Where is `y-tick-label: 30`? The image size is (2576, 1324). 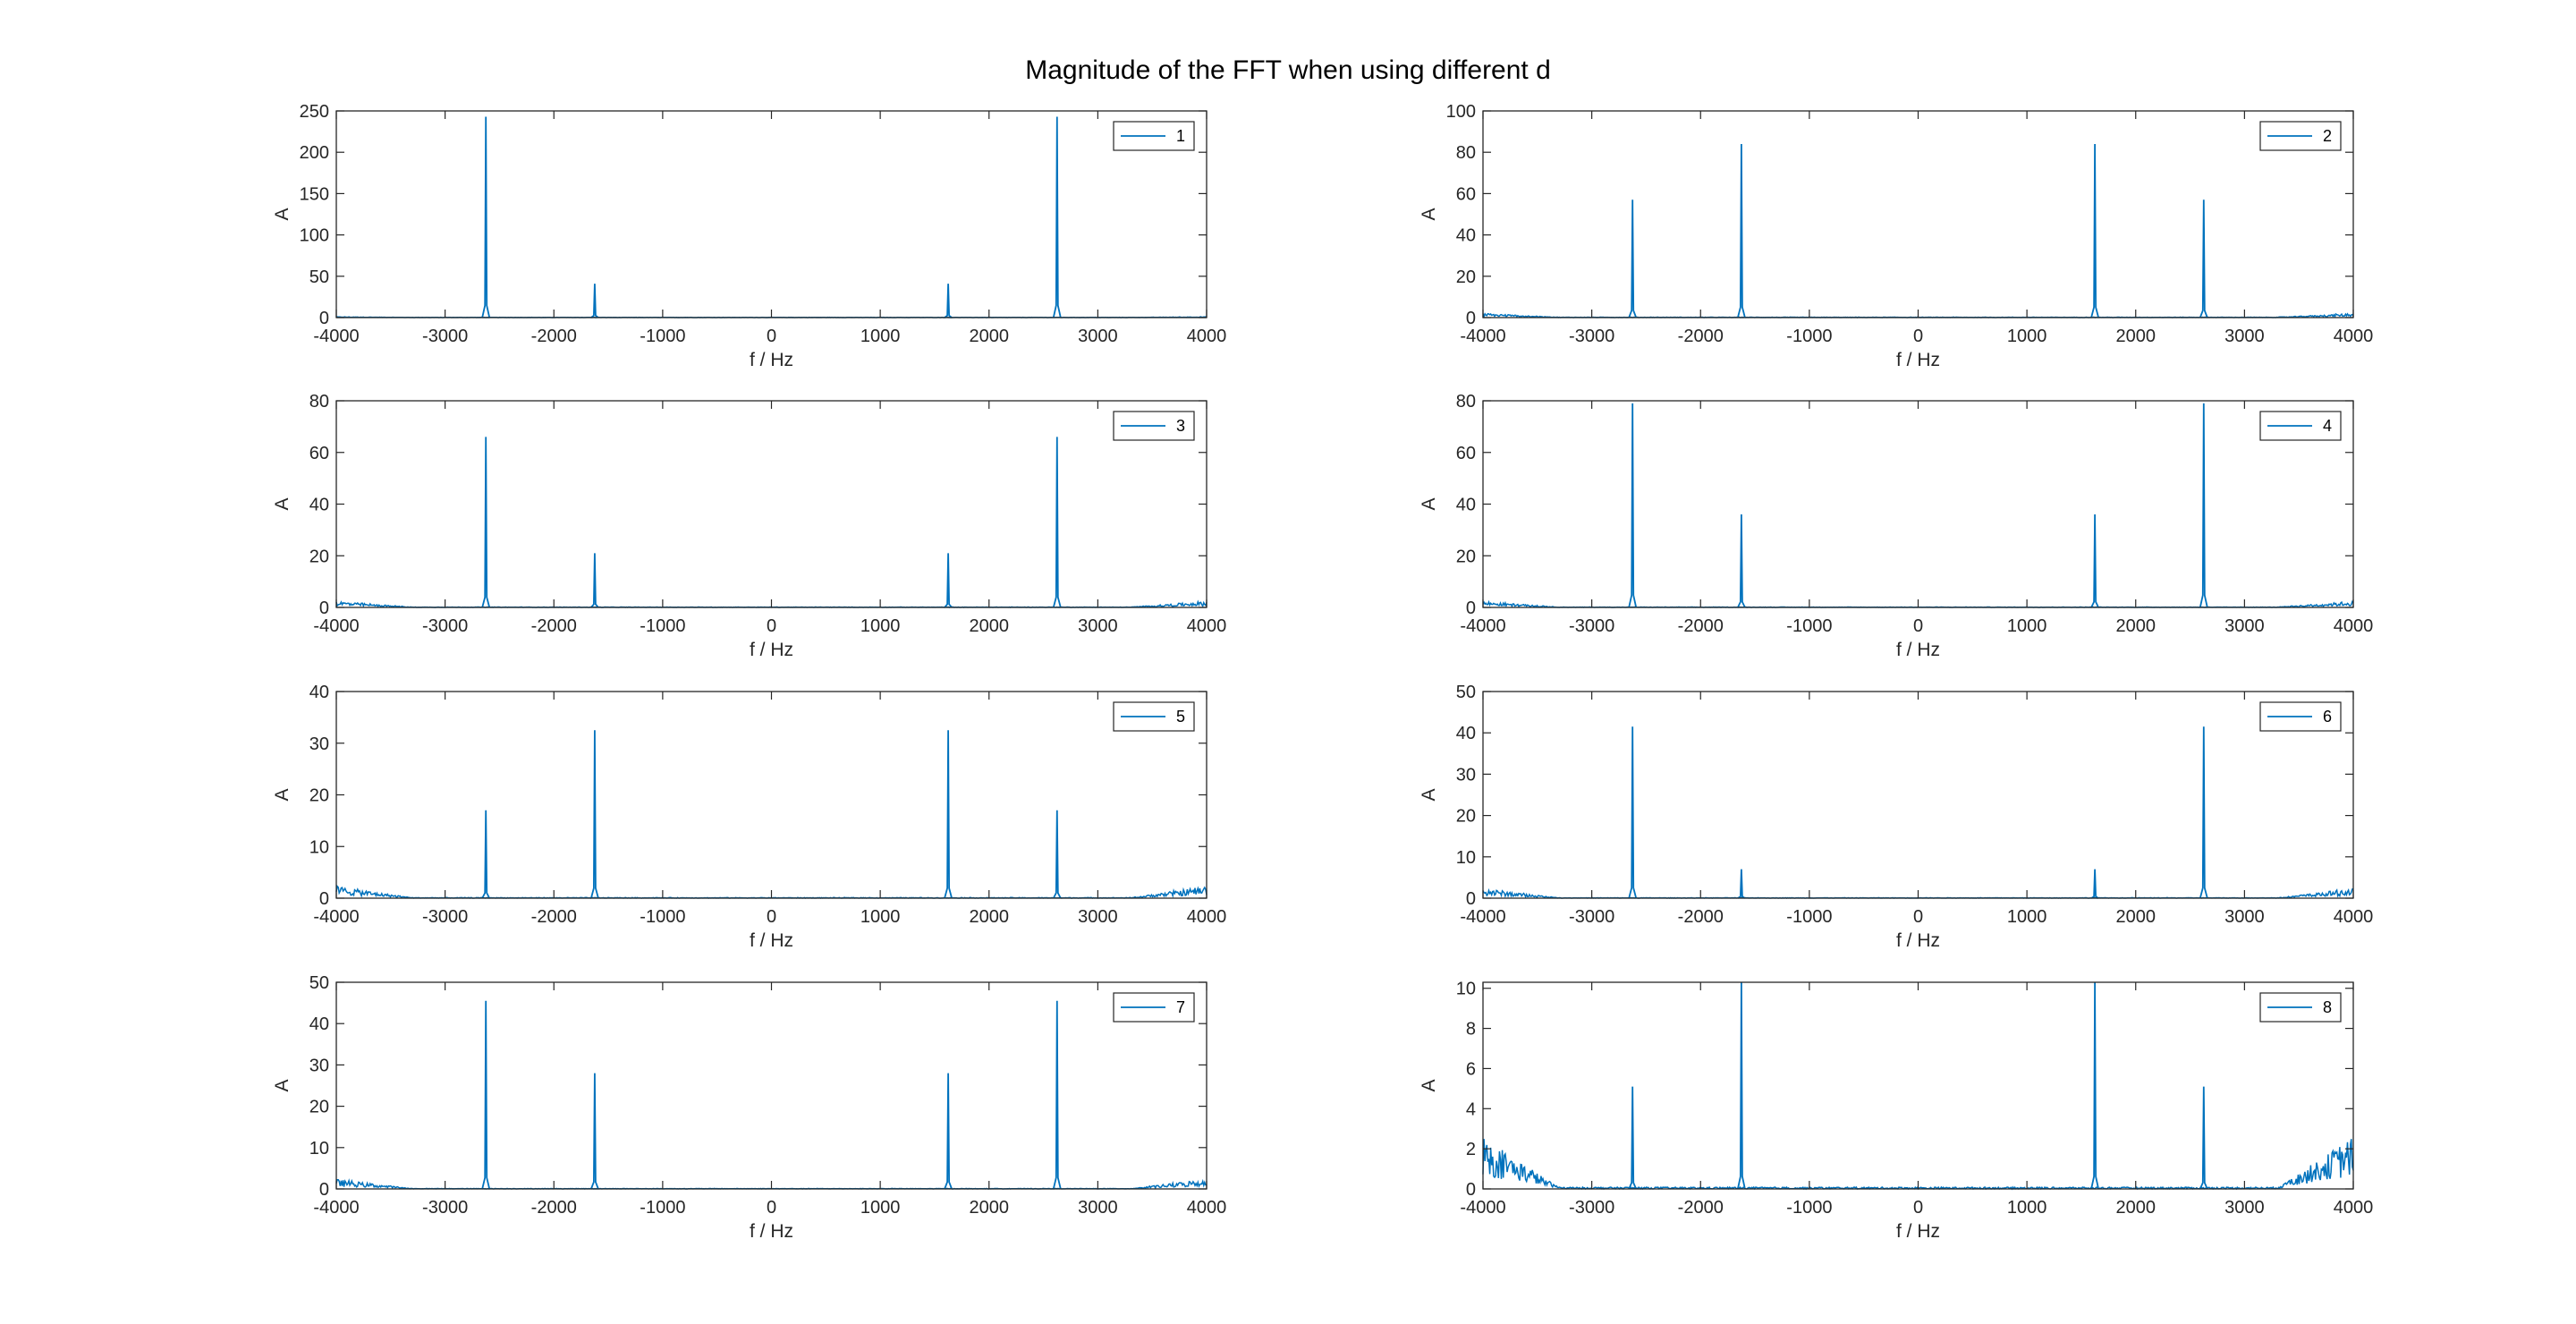
y-tick-label: 30 is located at coordinates (319, 1065).